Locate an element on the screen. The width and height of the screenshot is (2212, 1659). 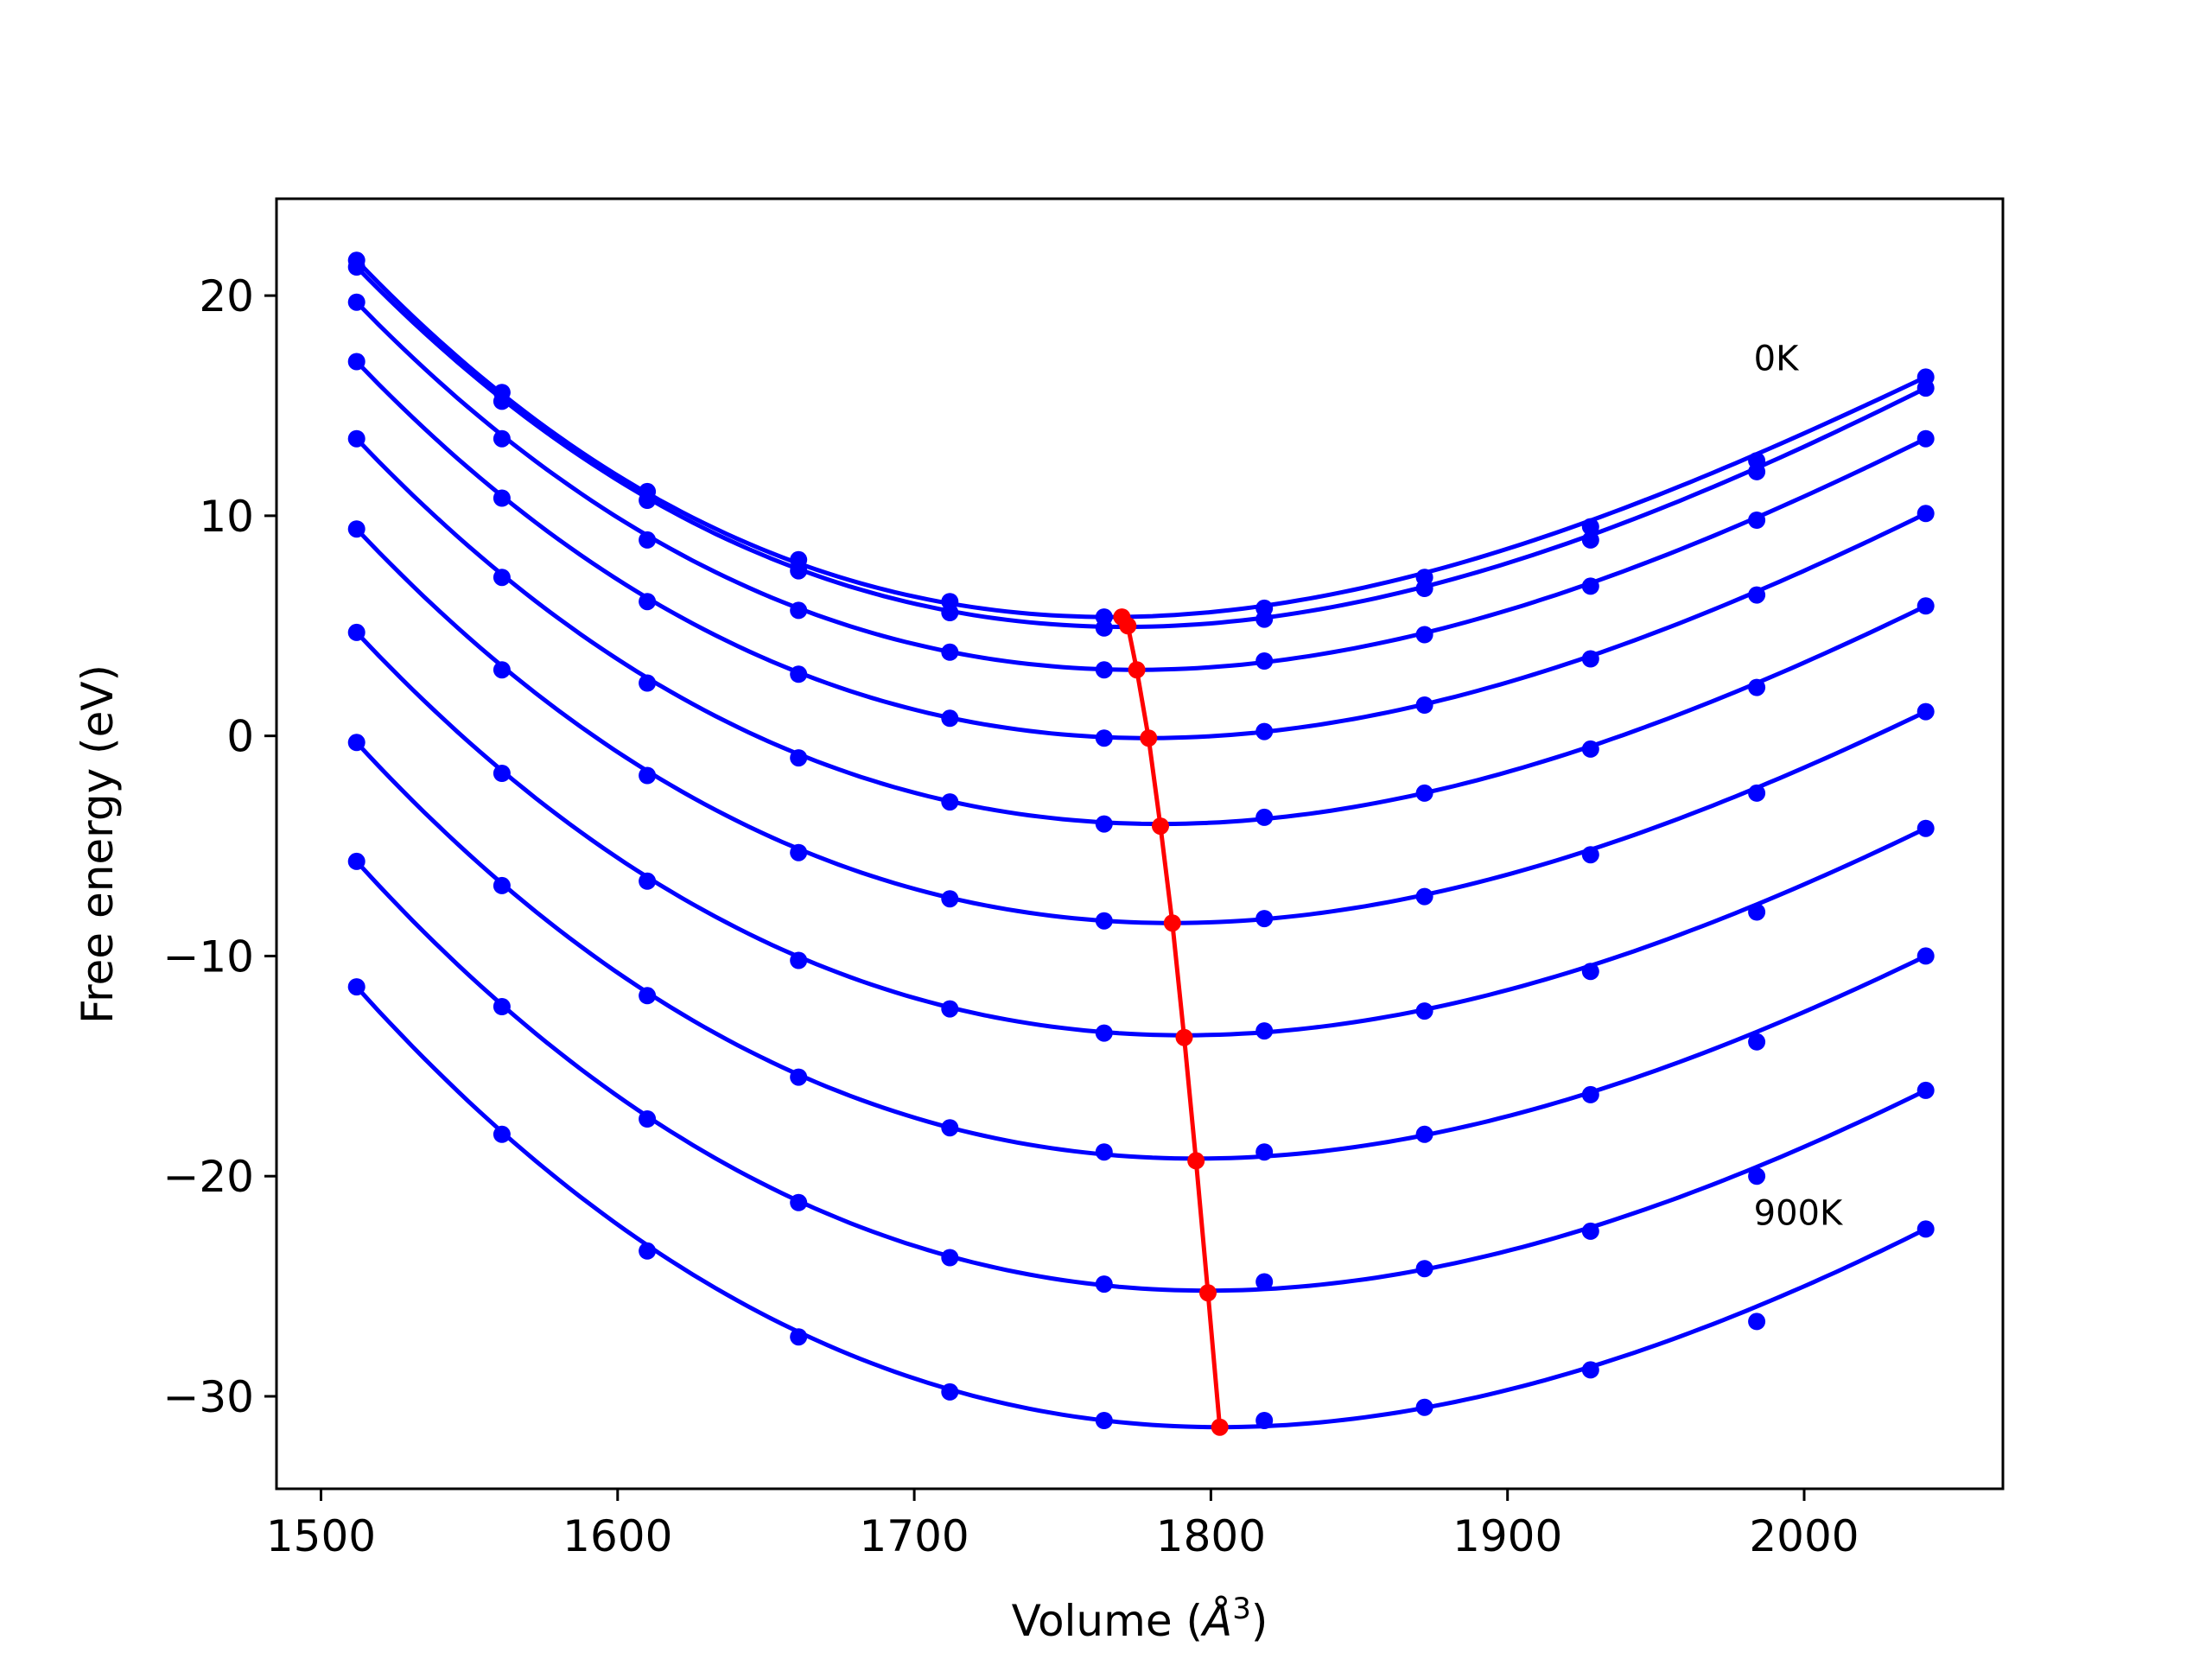
x-tick-label: 1800 is located at coordinates (1211, 1536).